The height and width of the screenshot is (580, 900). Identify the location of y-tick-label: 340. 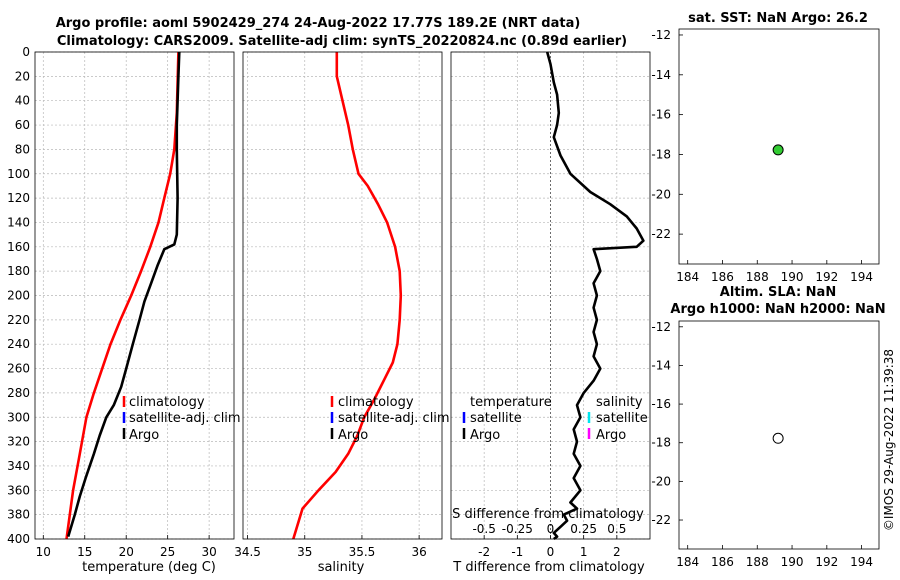
(18, 466).